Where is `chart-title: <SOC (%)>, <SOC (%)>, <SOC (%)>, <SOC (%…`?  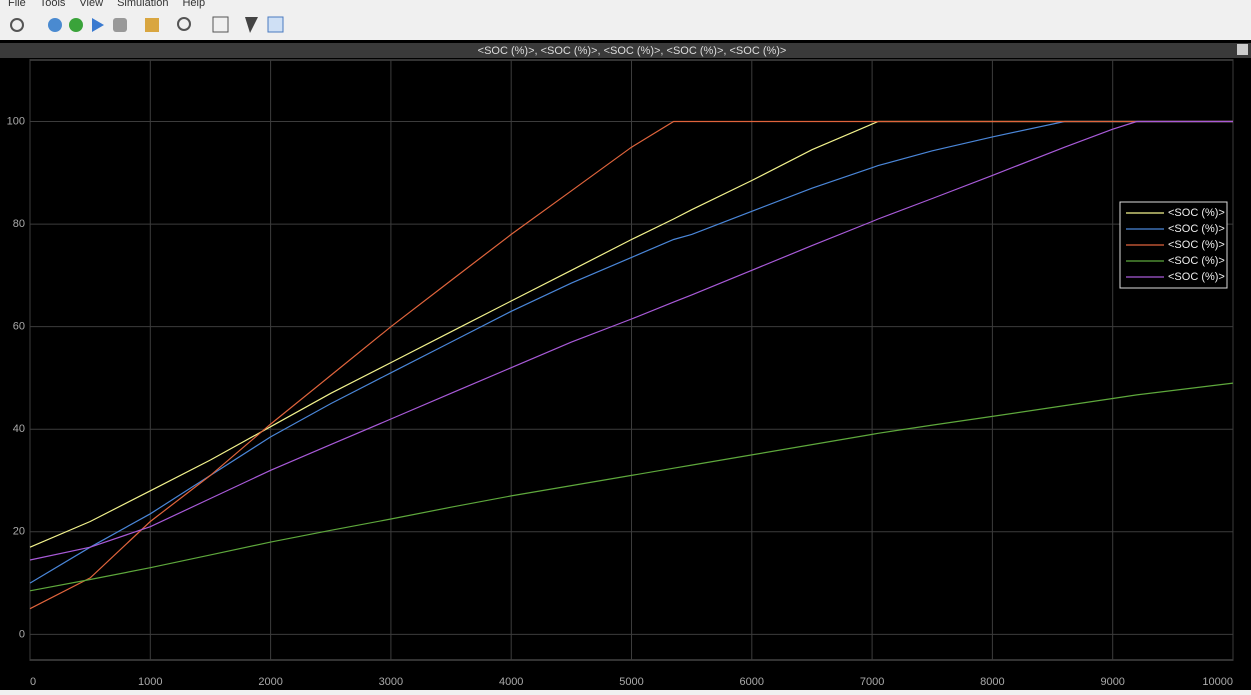
chart-title: <SOC (%)>, <SOC (%)>, <SOC (%)>, <SOC (%… is located at coordinates (632, 51).